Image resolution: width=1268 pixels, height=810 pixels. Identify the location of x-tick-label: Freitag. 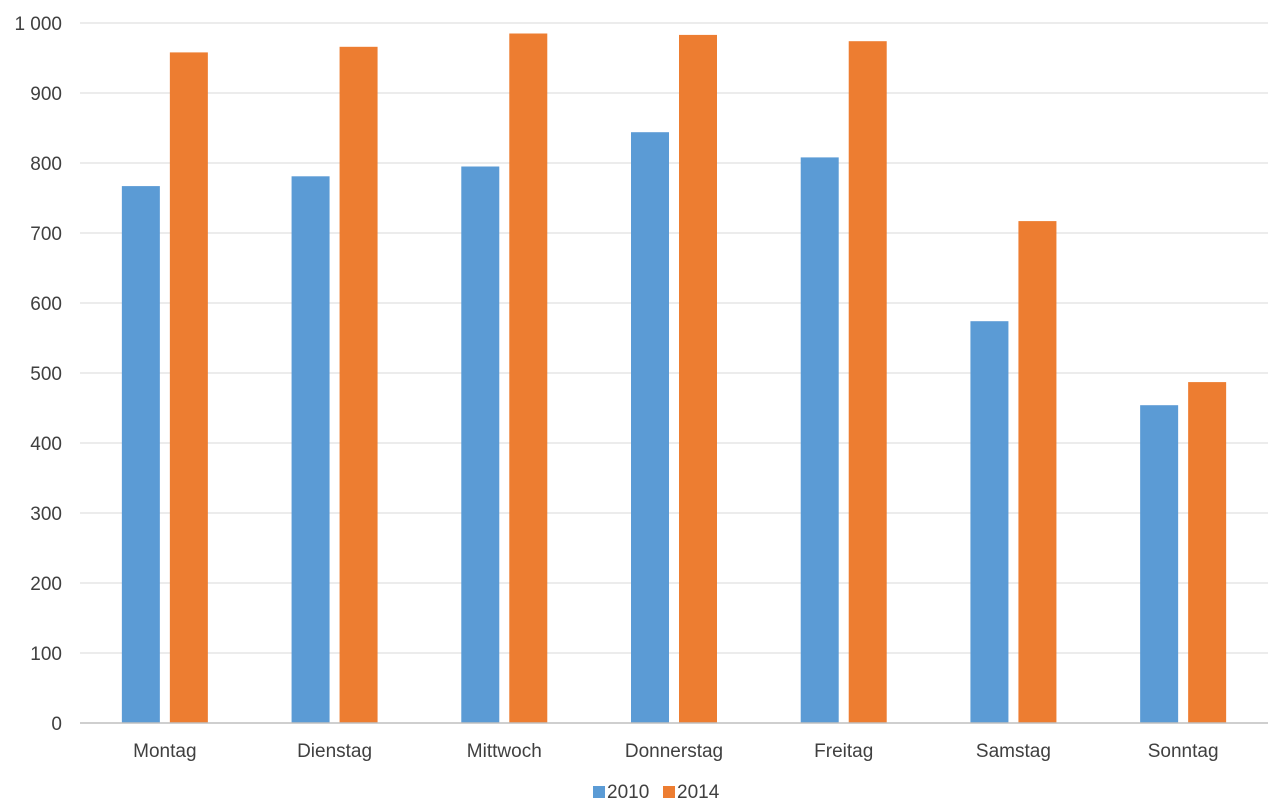
(843, 751).